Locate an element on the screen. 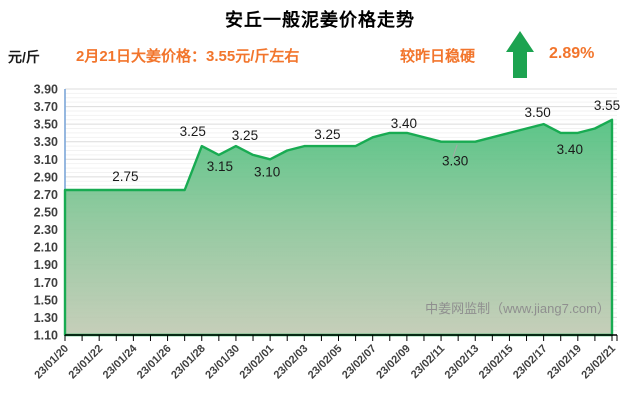 This screenshot has height=410, width=640. x-tick-label: 23/01/26 is located at coordinates (154, 362).